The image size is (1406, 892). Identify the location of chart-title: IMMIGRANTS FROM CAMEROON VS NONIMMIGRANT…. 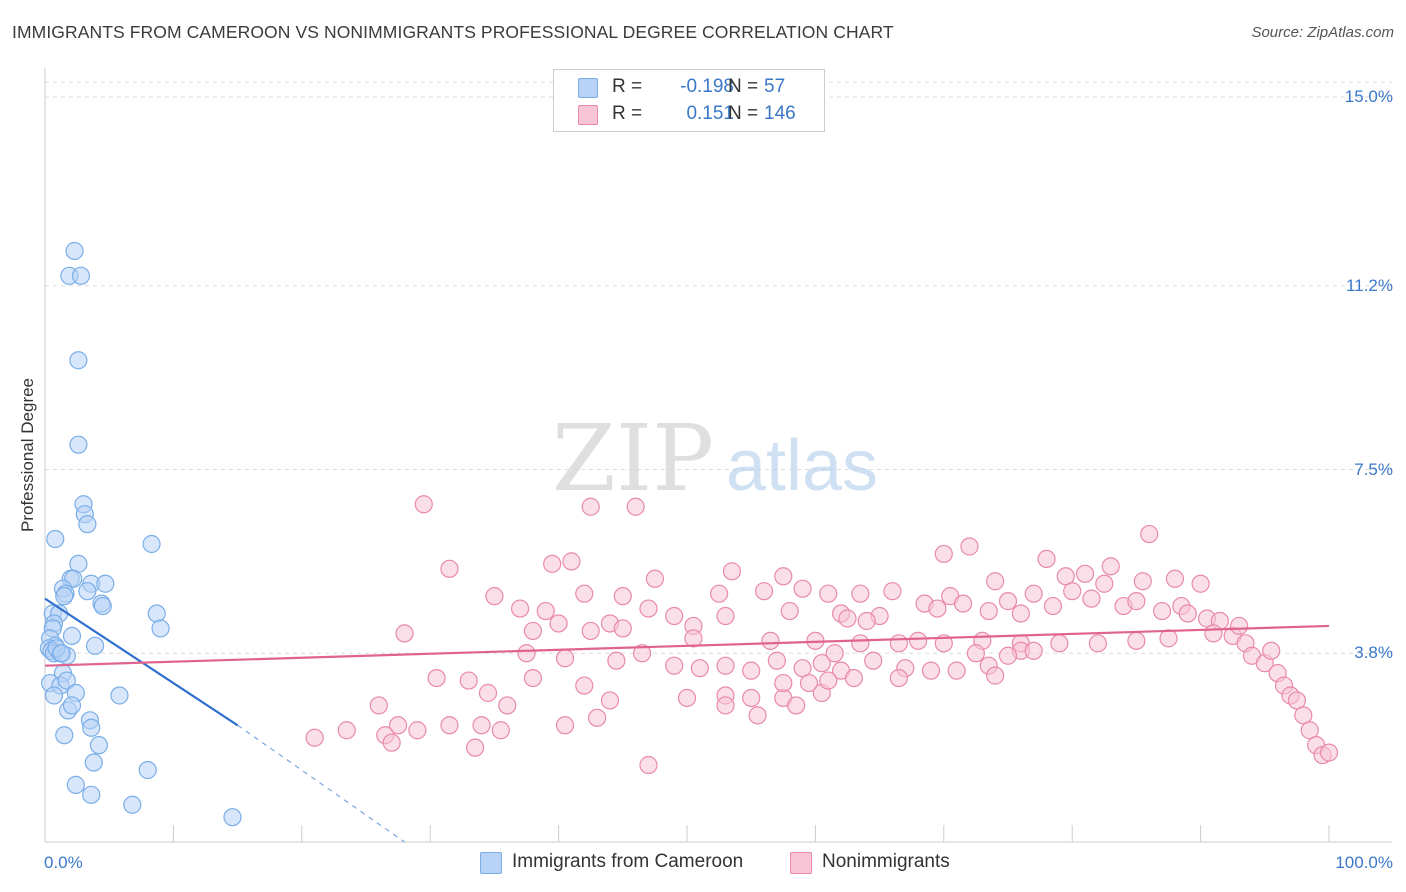
(453, 32).